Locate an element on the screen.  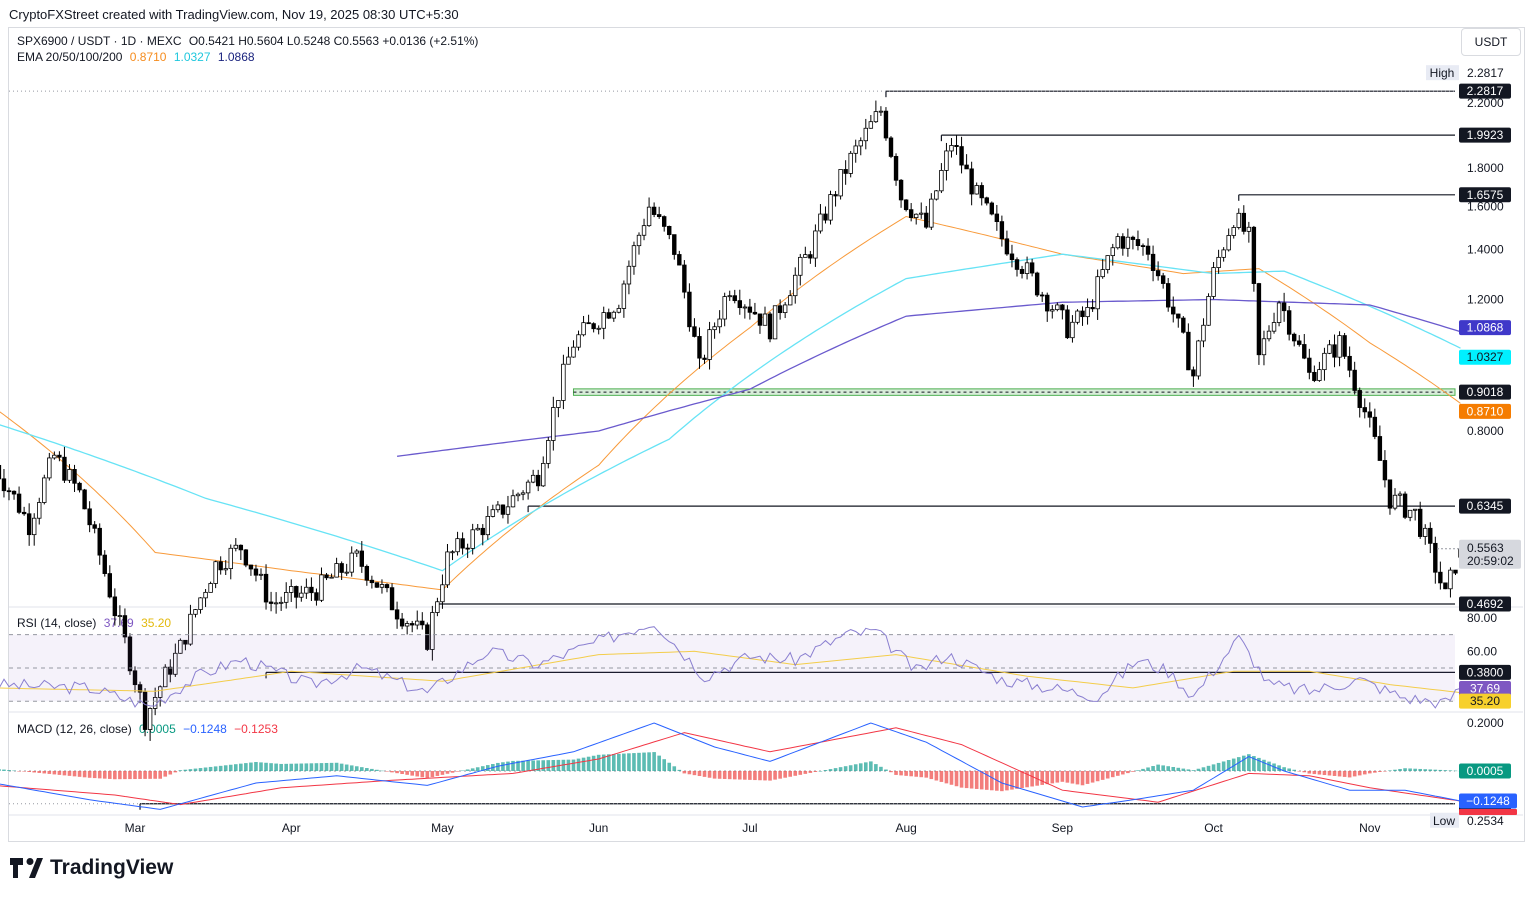
currency-button: USDT is located at coordinates (1491, 42).